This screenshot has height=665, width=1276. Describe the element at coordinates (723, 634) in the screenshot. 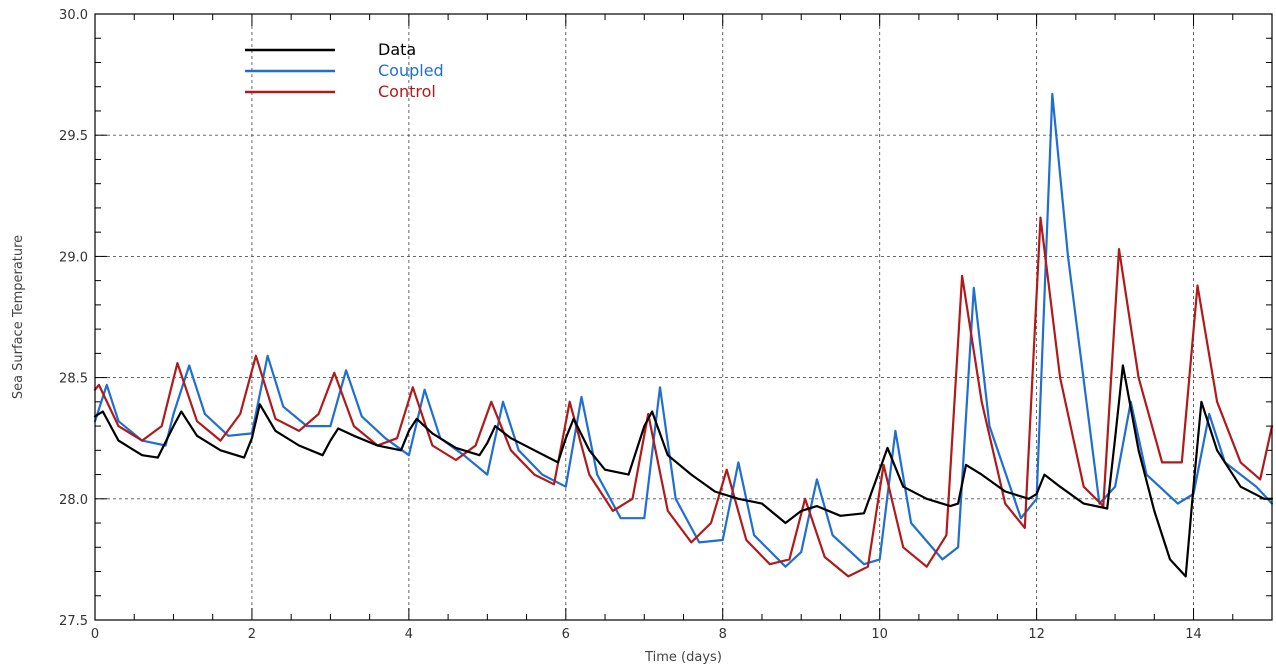

I see `x-tick-label: 8` at that location.